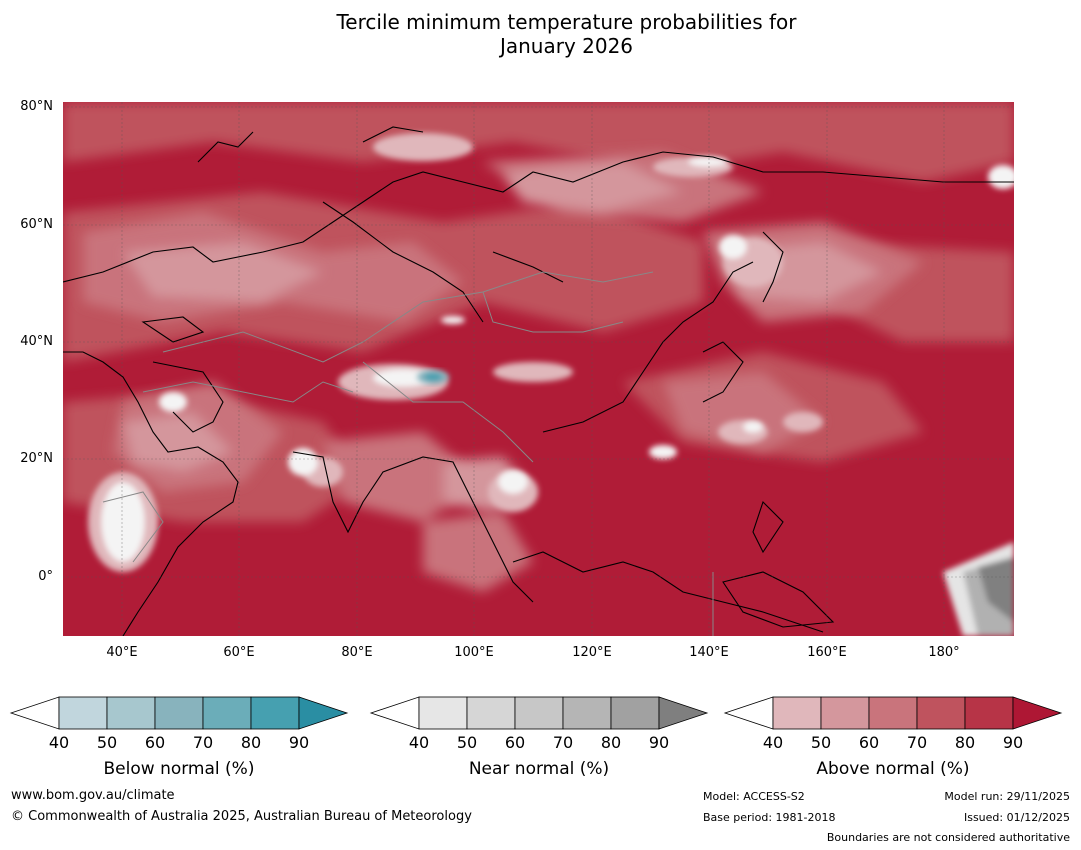  Describe the element at coordinates (36, 341) in the screenshot. I see `lat-label-40n: 40°N` at that location.